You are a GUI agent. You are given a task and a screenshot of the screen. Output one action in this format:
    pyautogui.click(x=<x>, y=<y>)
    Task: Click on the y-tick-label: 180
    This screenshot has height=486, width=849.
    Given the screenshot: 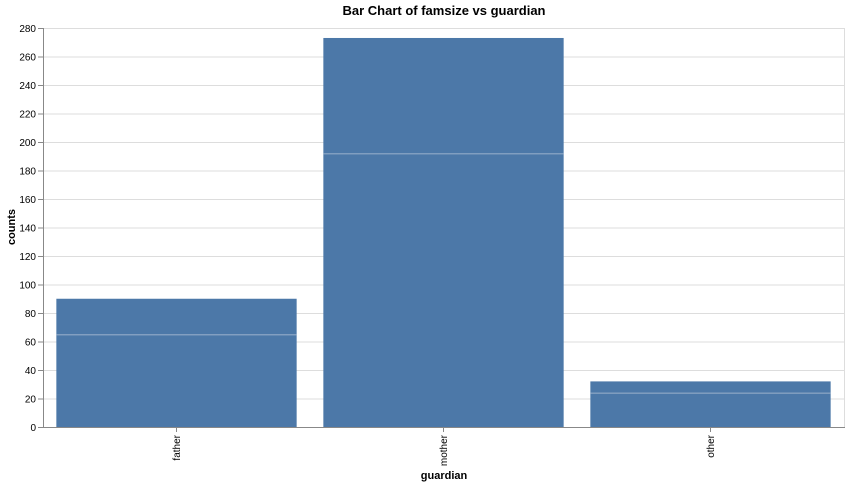 What is the action you would take?
    pyautogui.click(x=27, y=172)
    